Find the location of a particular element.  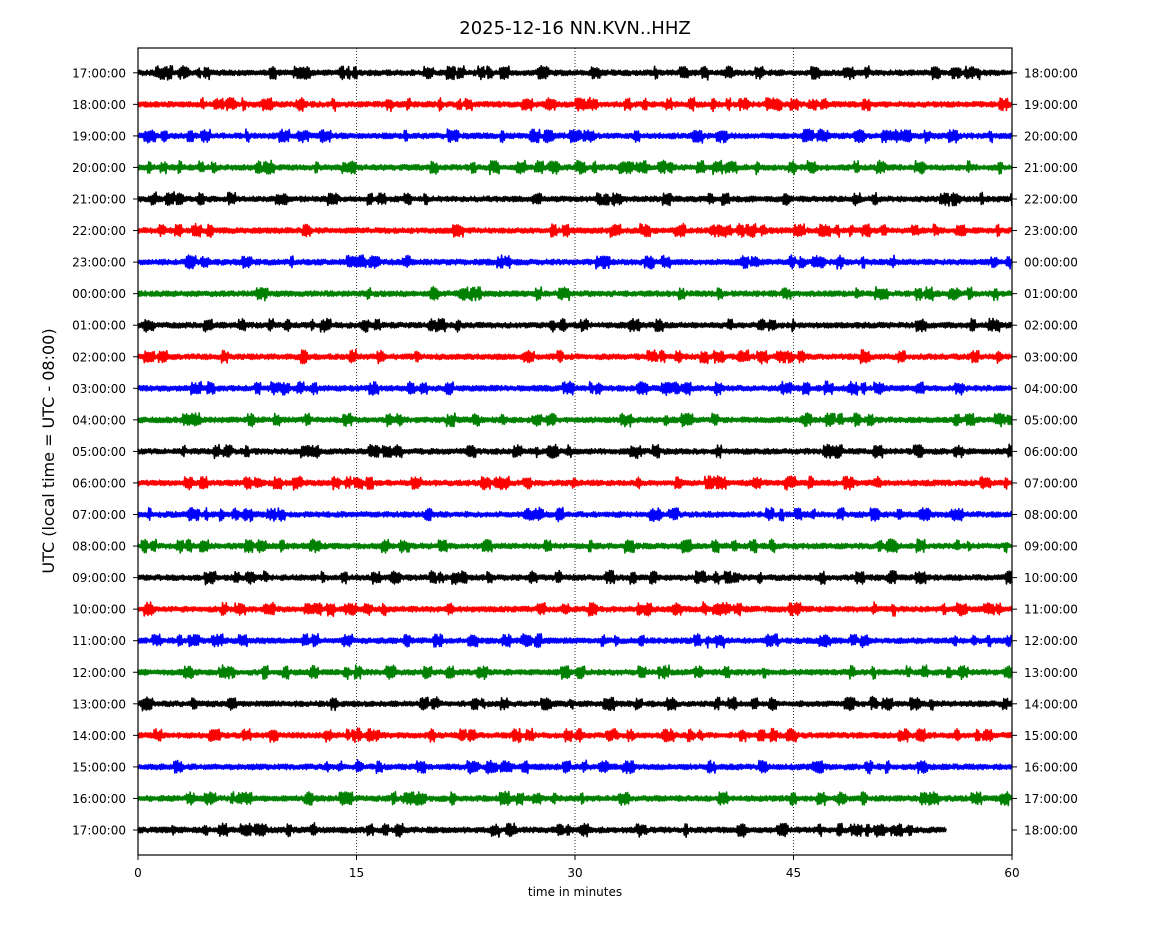

left-tick-label-24: 16:00:00 is located at coordinates (99, 799).